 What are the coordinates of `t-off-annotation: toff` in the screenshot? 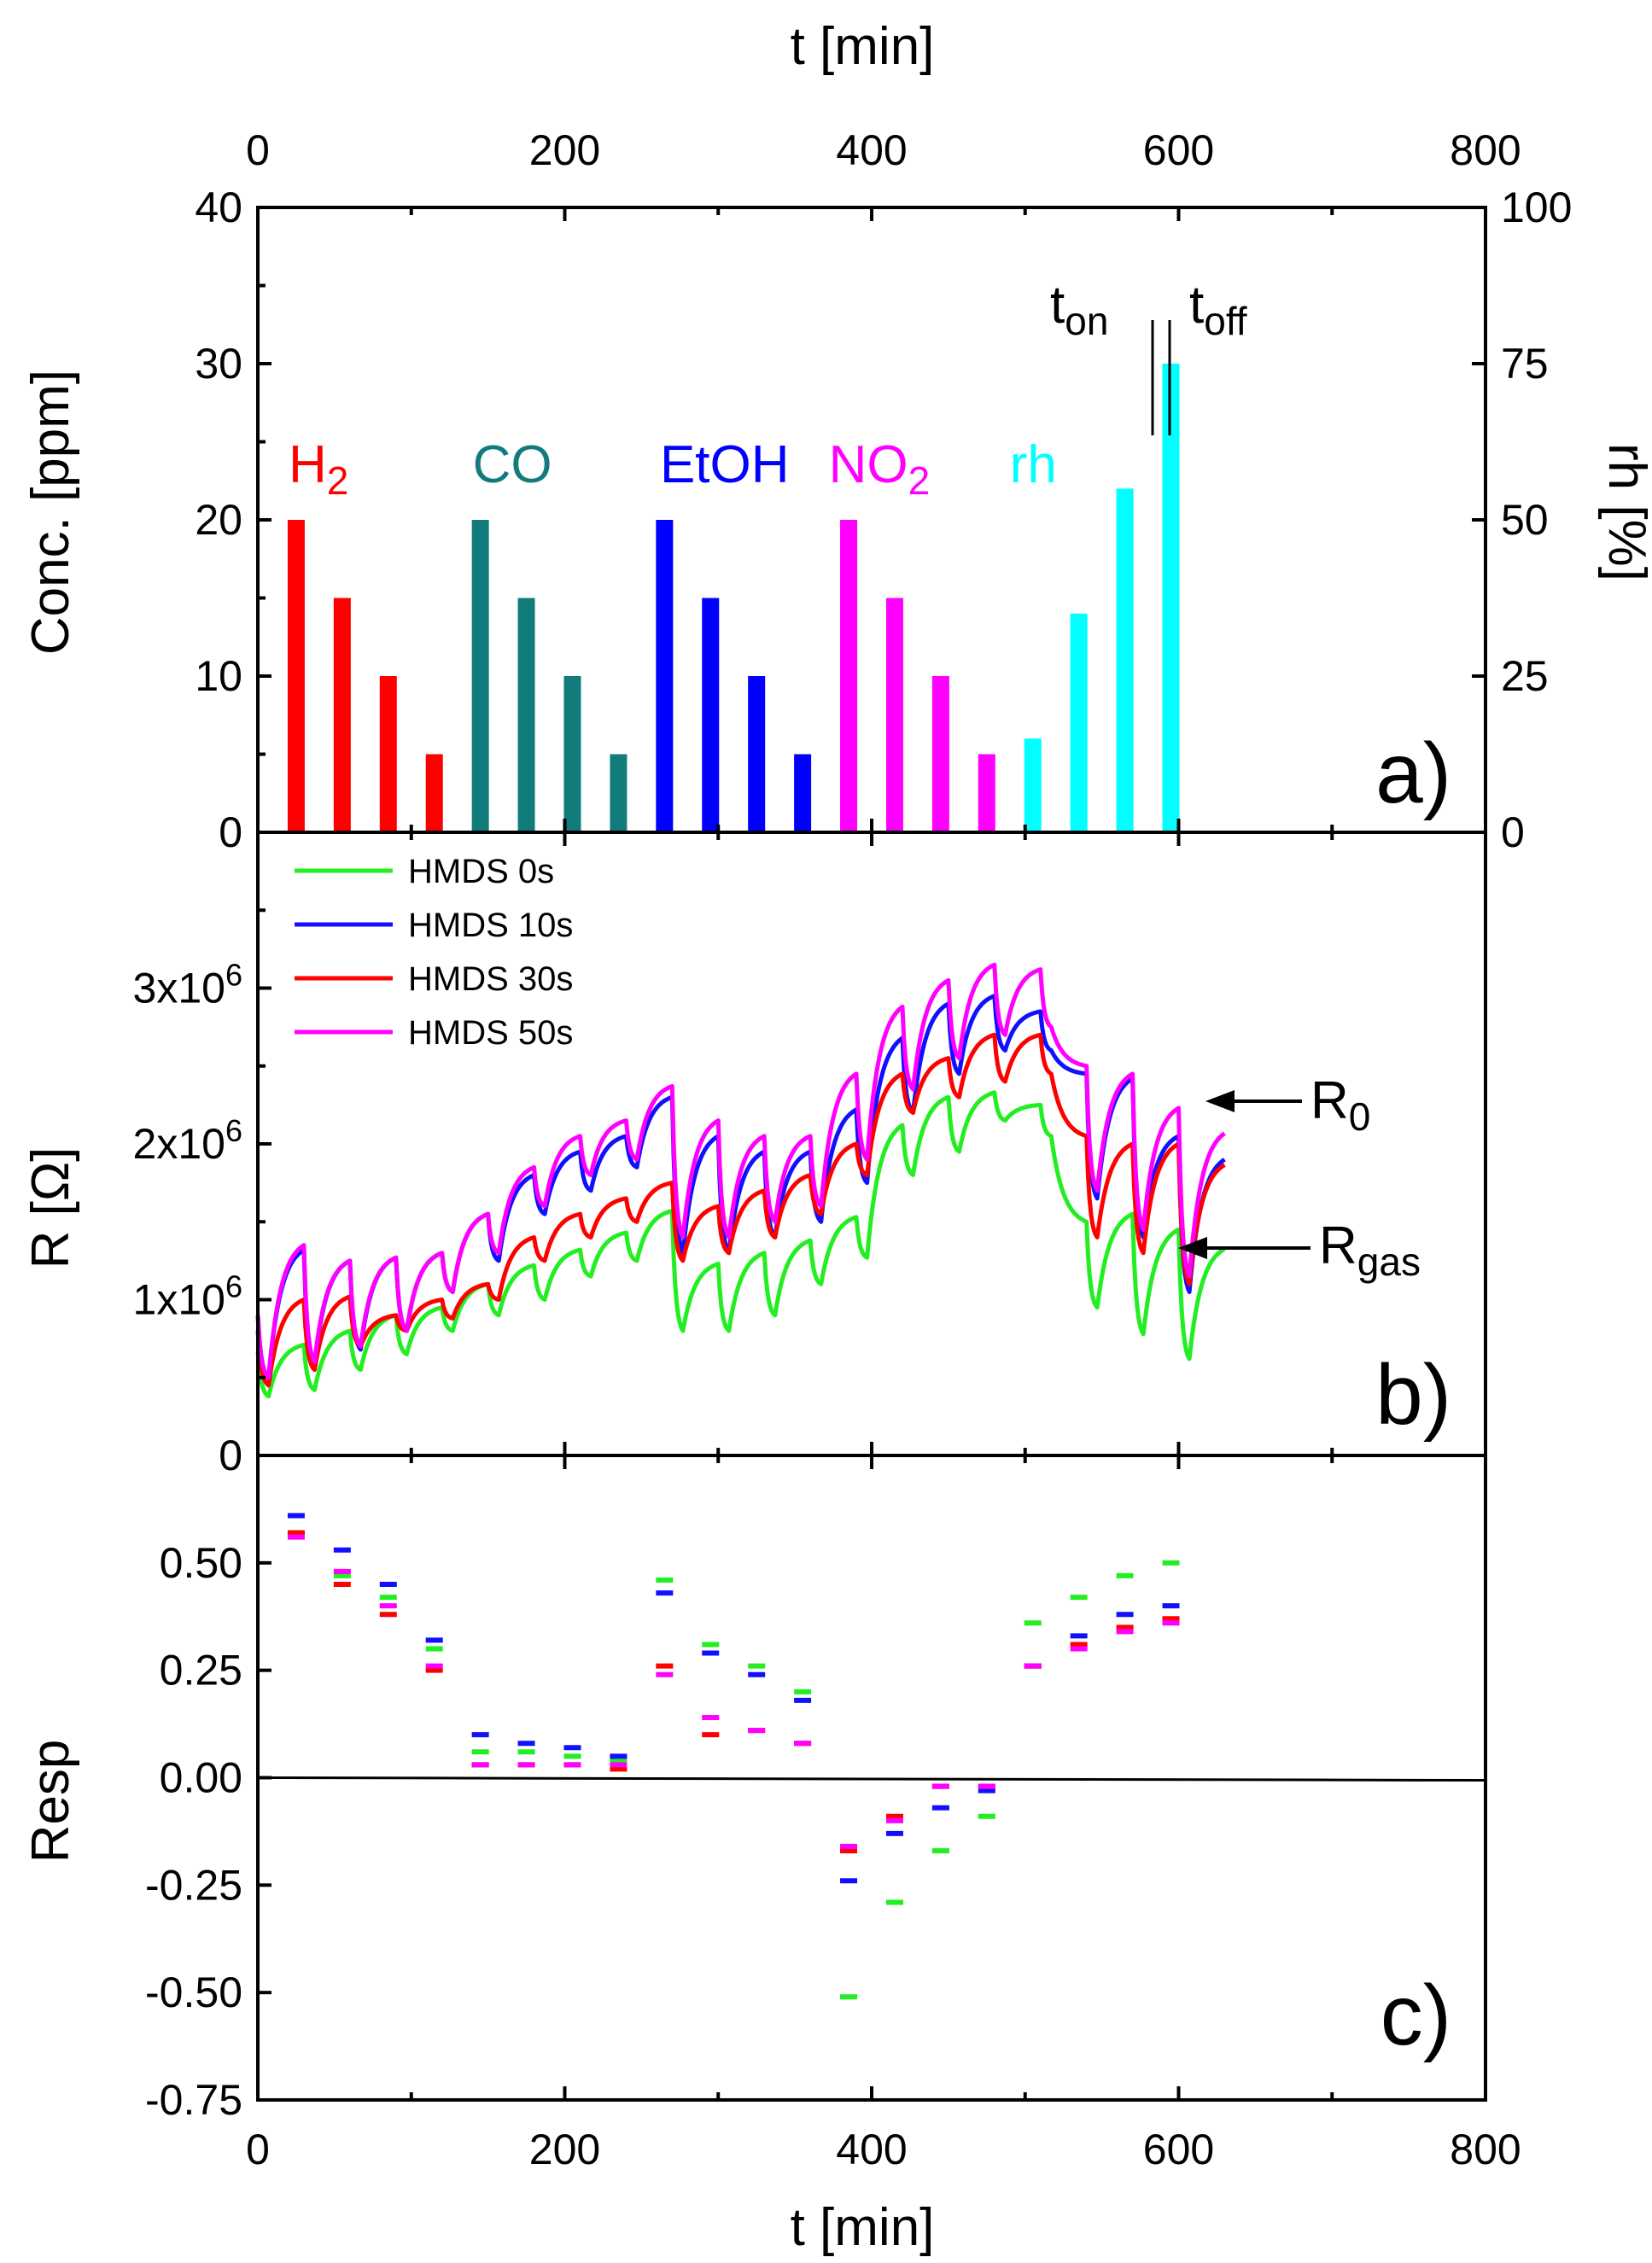 It's located at (1218, 310).